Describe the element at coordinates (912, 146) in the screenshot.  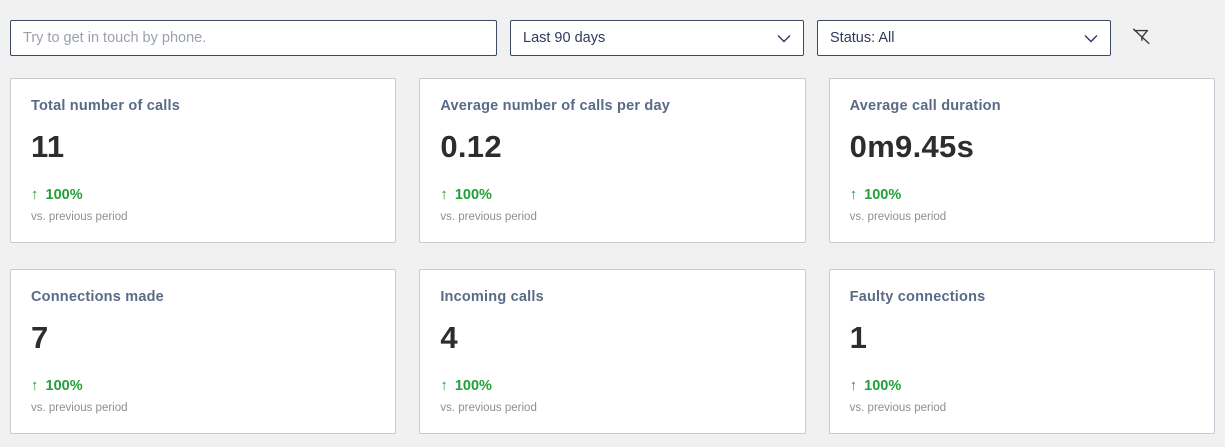
I see `card-value: 0m9.45s` at that location.